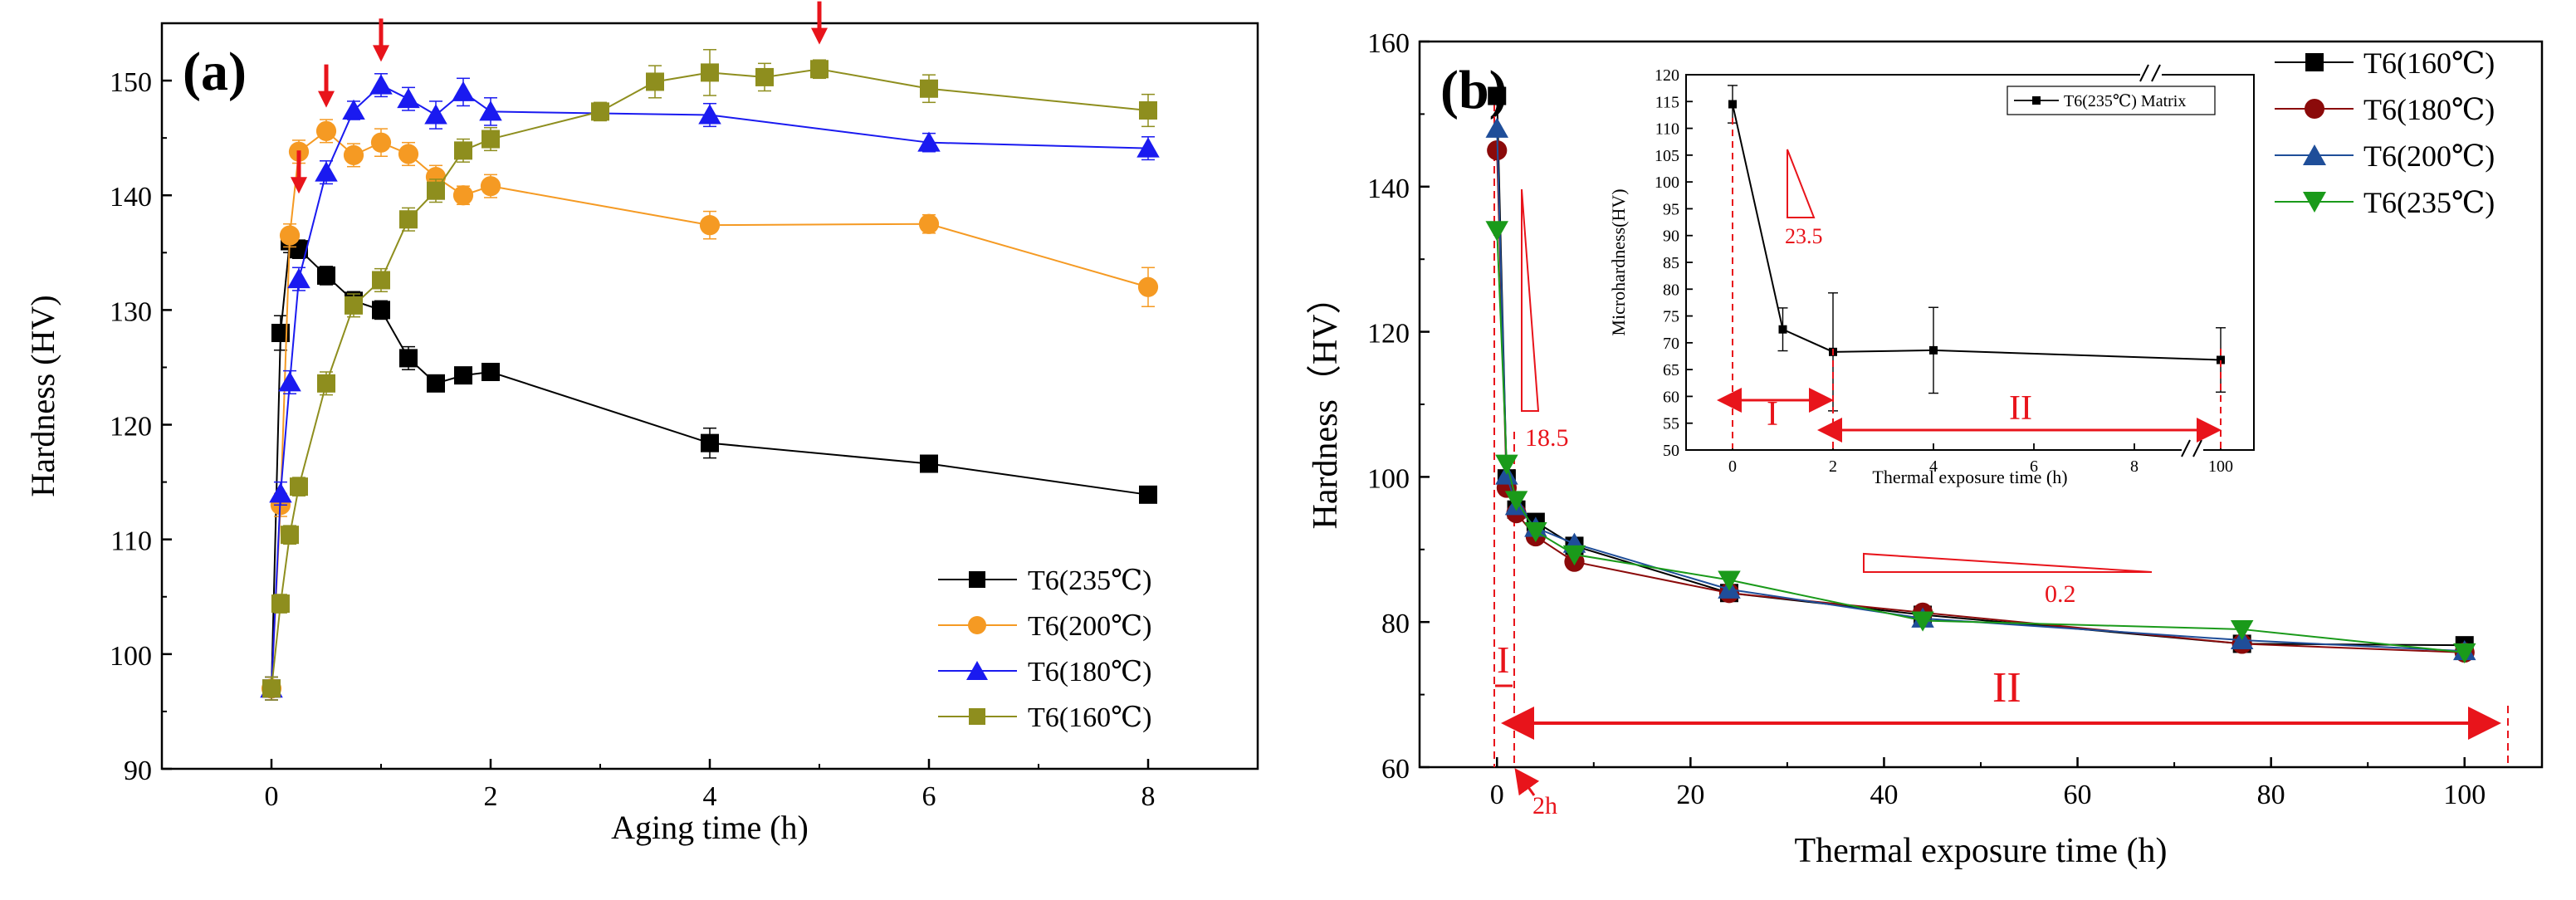 The image size is (2576, 900). Describe the element at coordinates (1884, 795) in the screenshot. I see `b-x-tick-label: 40` at that location.